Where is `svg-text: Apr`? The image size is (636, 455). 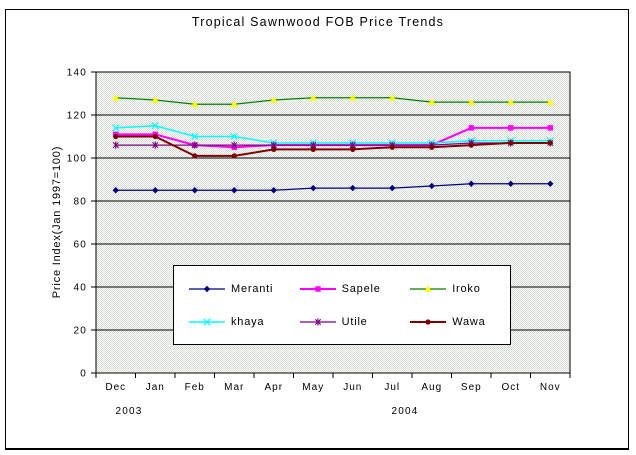
svg-text: Apr is located at coordinates (273, 387).